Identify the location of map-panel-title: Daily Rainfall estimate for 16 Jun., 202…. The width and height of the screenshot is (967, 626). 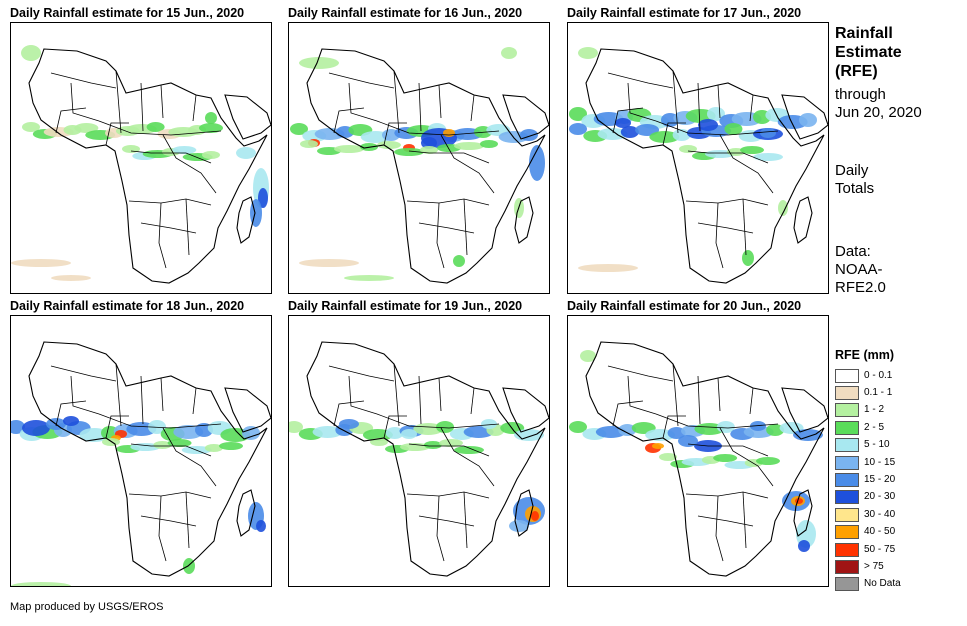
(405, 13).